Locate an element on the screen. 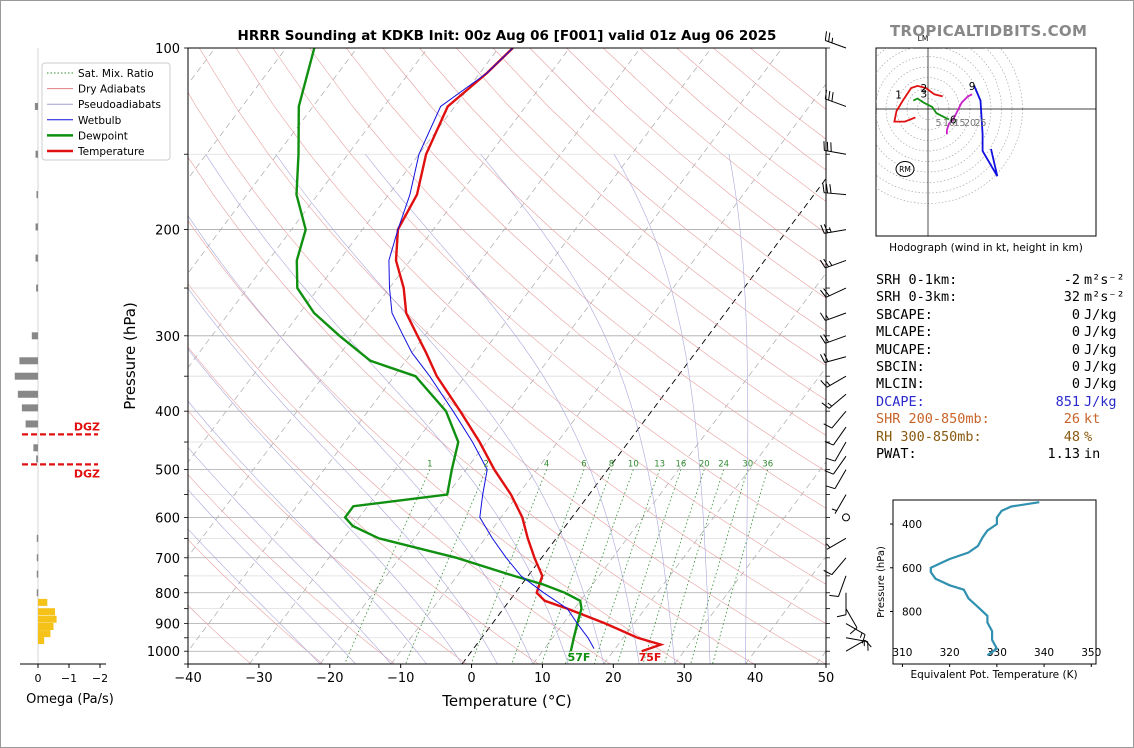 The image size is (1134, 748). theta-e-x-tick-label: 330 is located at coordinates (997, 653).